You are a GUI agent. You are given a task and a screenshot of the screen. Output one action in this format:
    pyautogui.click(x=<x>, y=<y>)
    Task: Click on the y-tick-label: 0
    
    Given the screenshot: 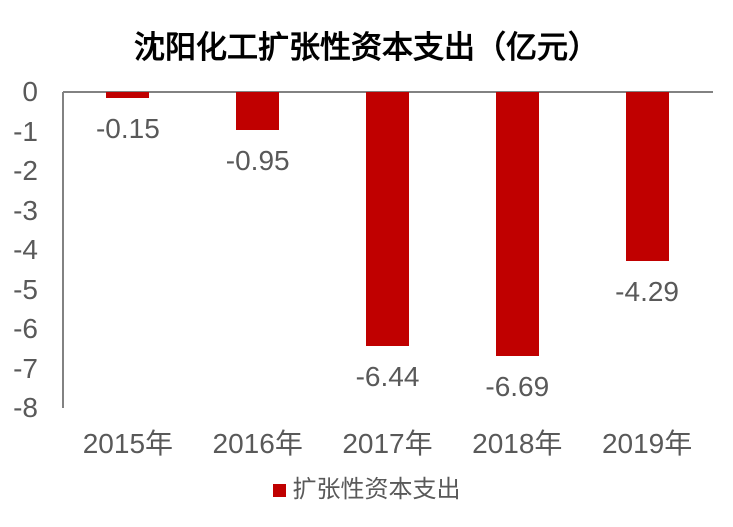 What is the action you would take?
    pyautogui.click(x=30, y=91)
    